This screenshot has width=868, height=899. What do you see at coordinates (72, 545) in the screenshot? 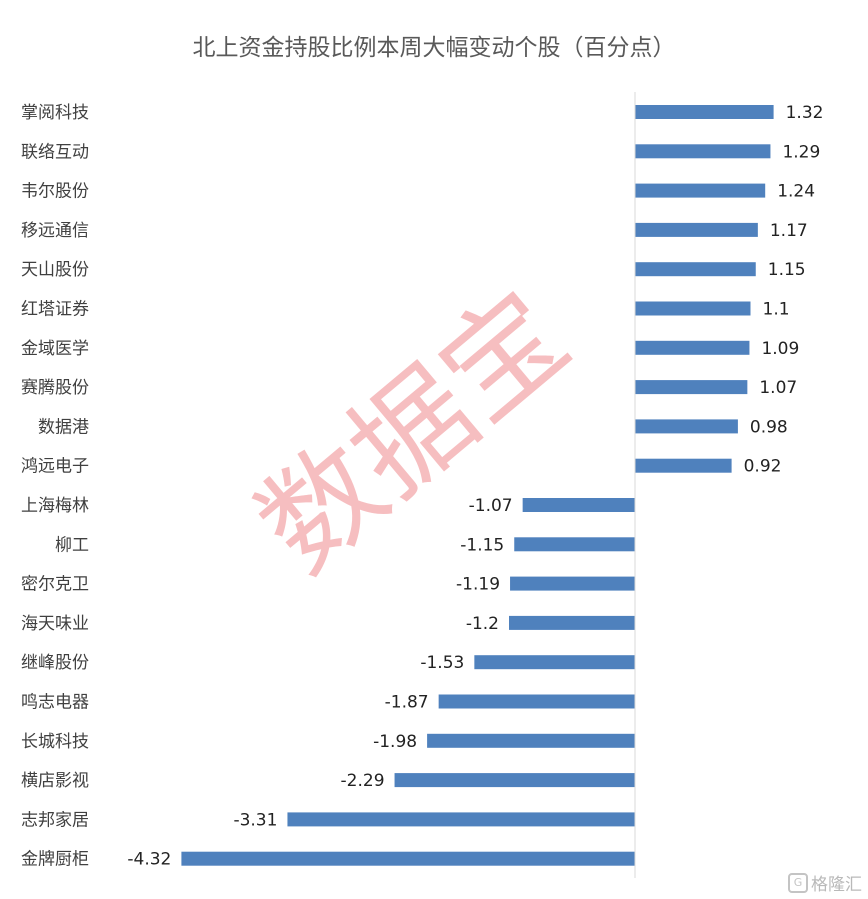
I see `category-label: 柳工` at bounding box center [72, 545].